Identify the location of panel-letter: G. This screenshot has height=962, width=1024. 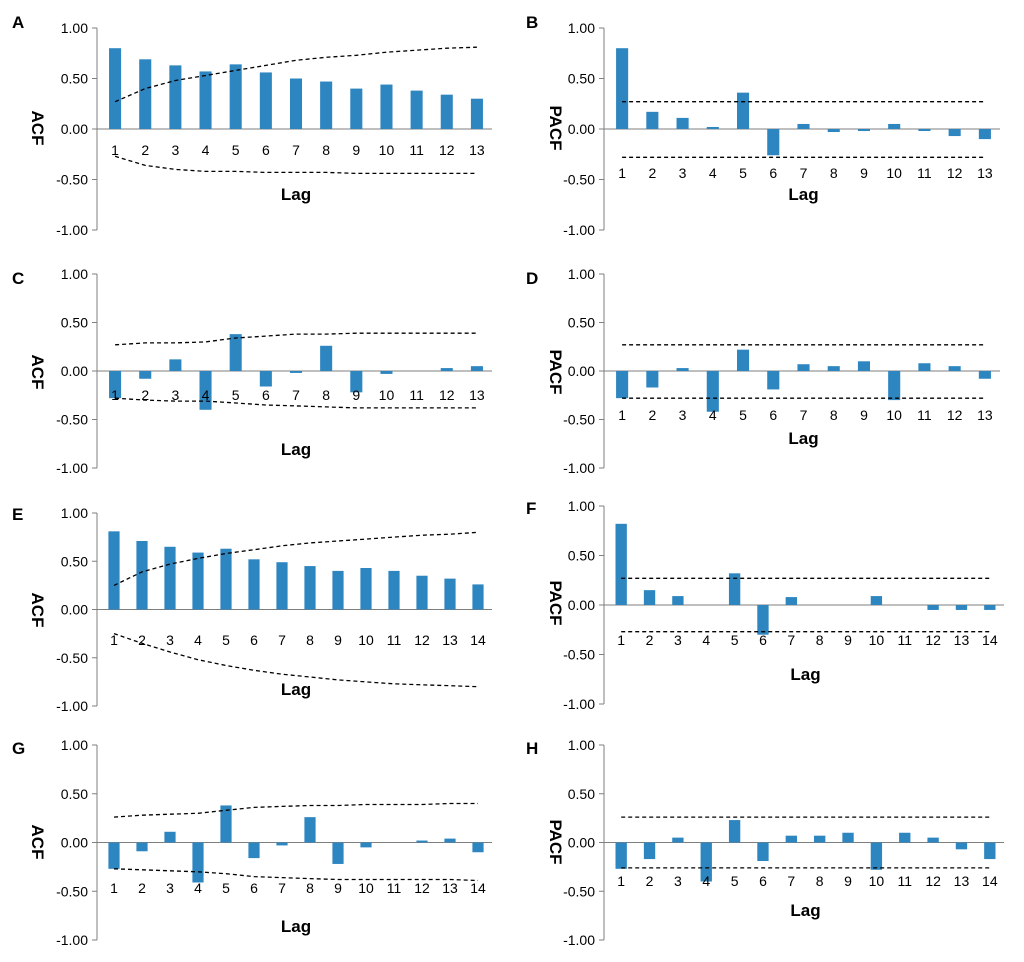
(18, 748).